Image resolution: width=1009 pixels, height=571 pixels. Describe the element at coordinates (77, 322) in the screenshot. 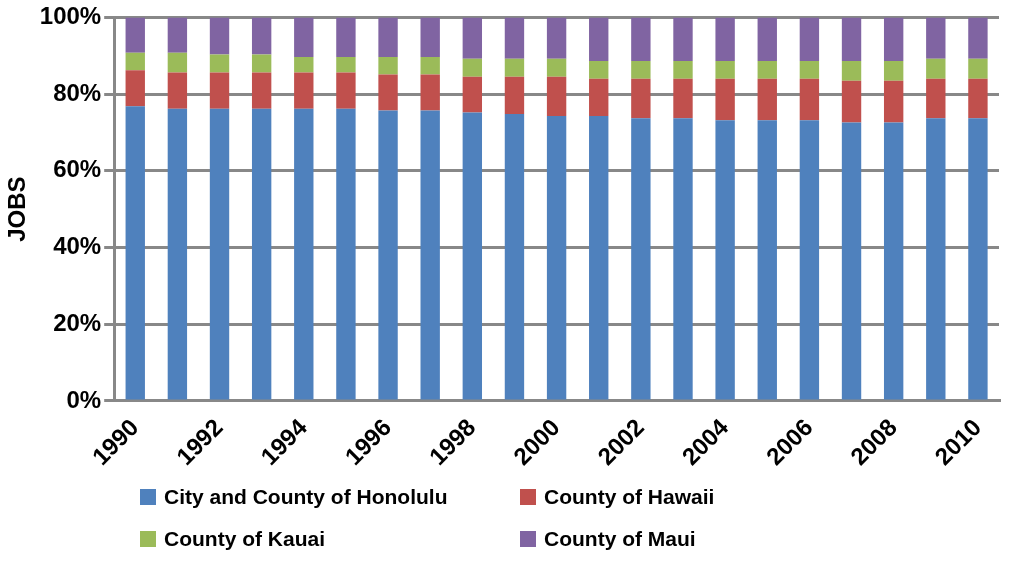

I see `y-tick-label: 20%` at that location.